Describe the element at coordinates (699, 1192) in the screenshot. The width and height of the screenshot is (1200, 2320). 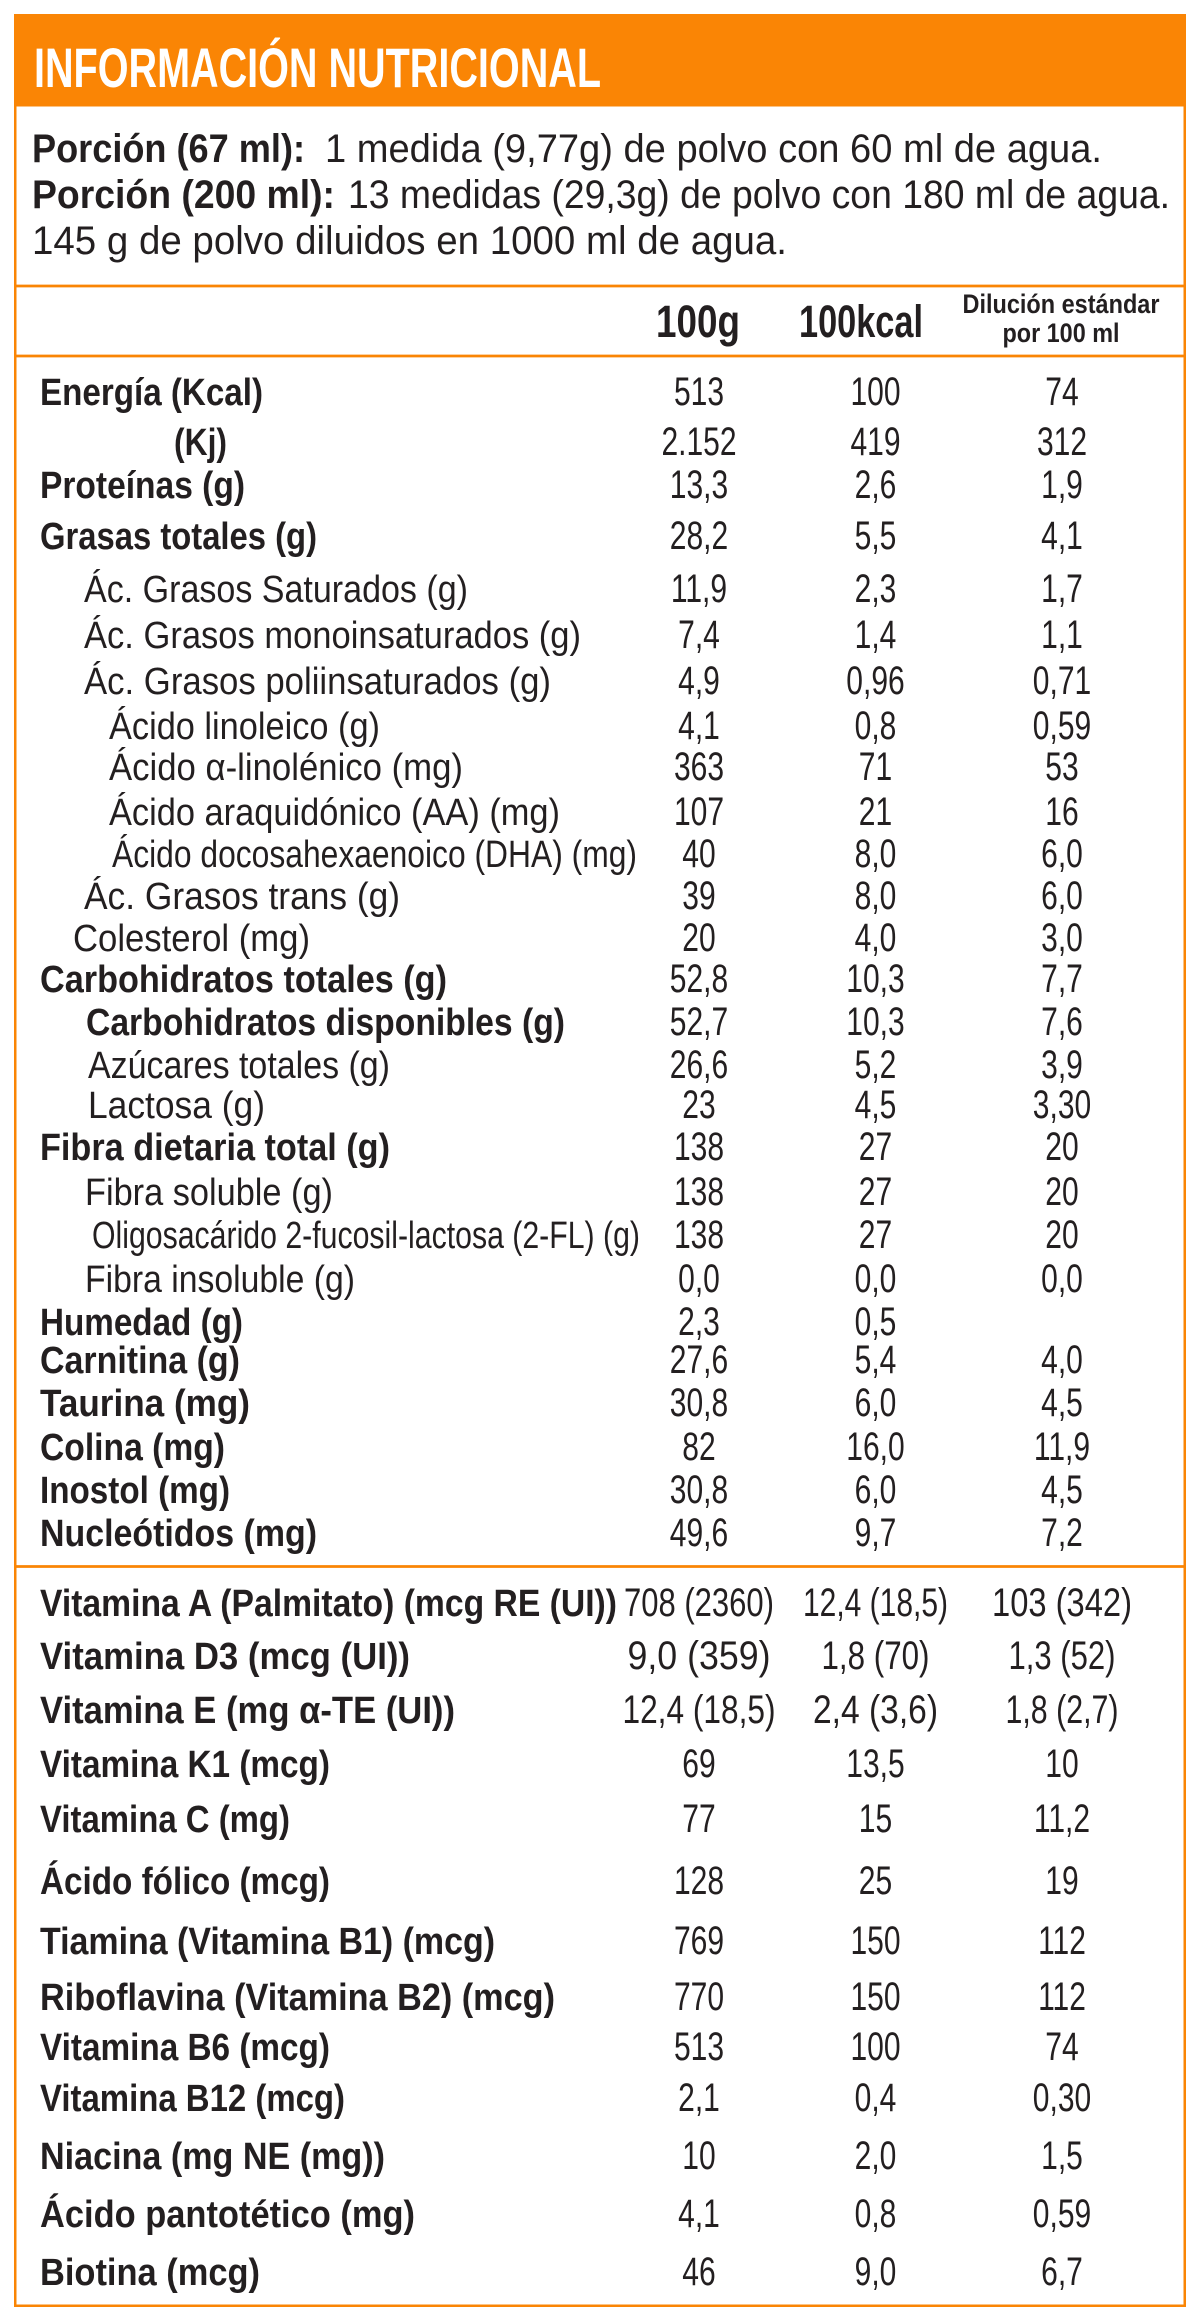
I see `svg-text: 138` at that location.